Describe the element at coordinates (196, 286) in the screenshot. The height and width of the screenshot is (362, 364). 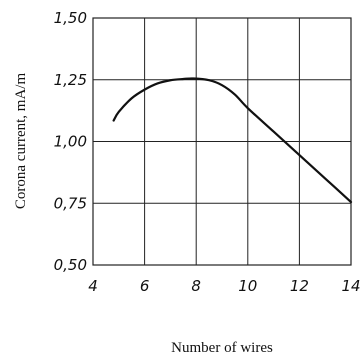
I see `x-tick-label: 8` at that location.